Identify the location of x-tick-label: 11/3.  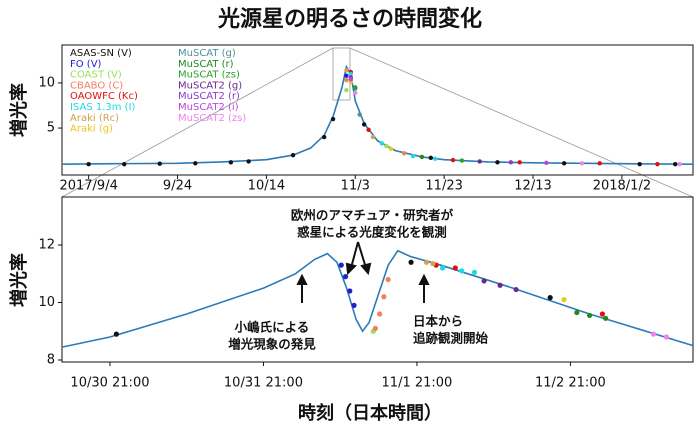
(355, 186).